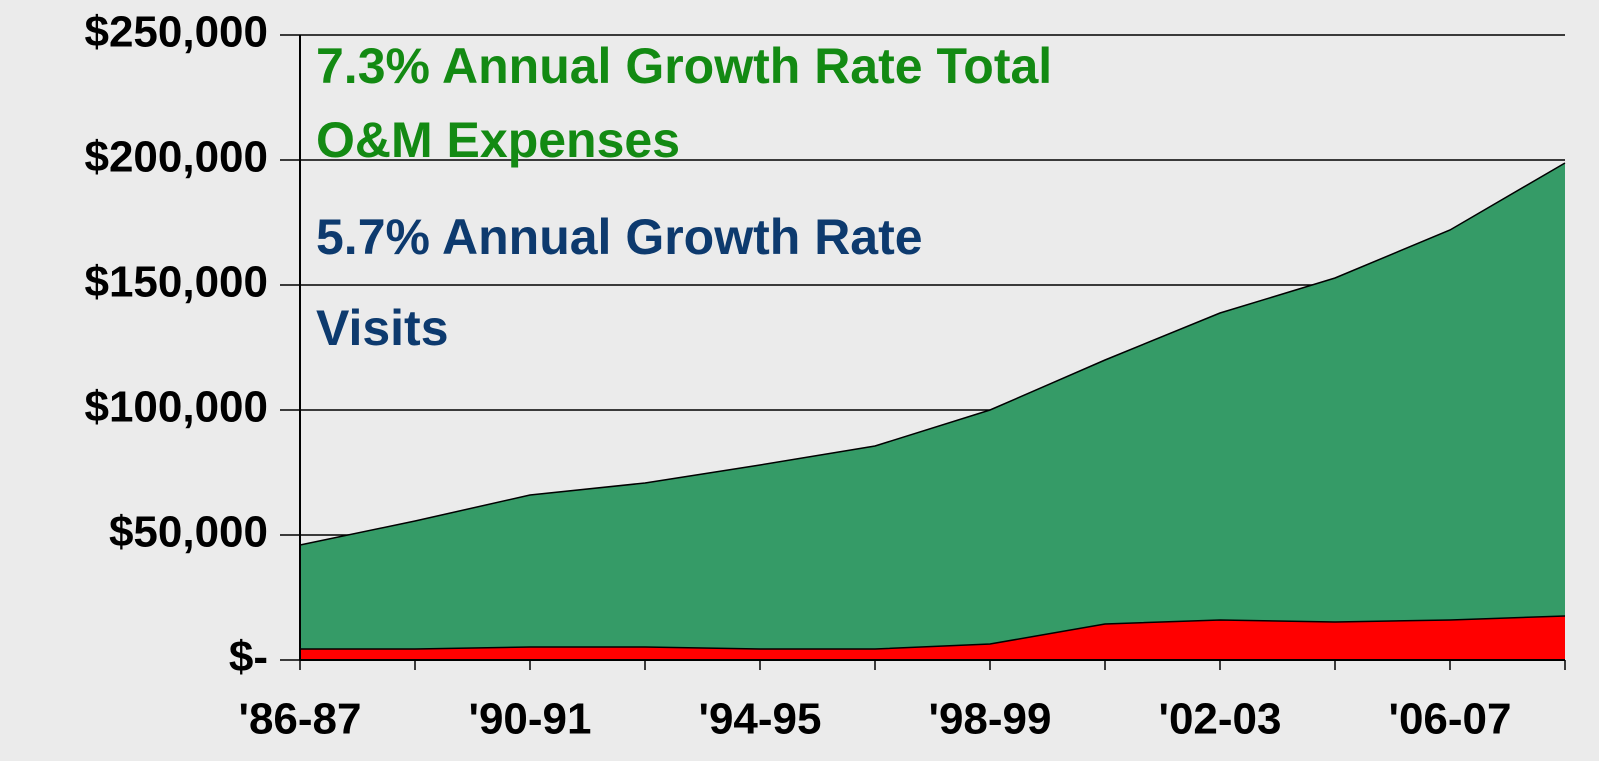 Image resolution: width=1599 pixels, height=761 pixels. What do you see at coordinates (760, 719) in the screenshot?
I see `x-tick-label: '94-95` at bounding box center [760, 719].